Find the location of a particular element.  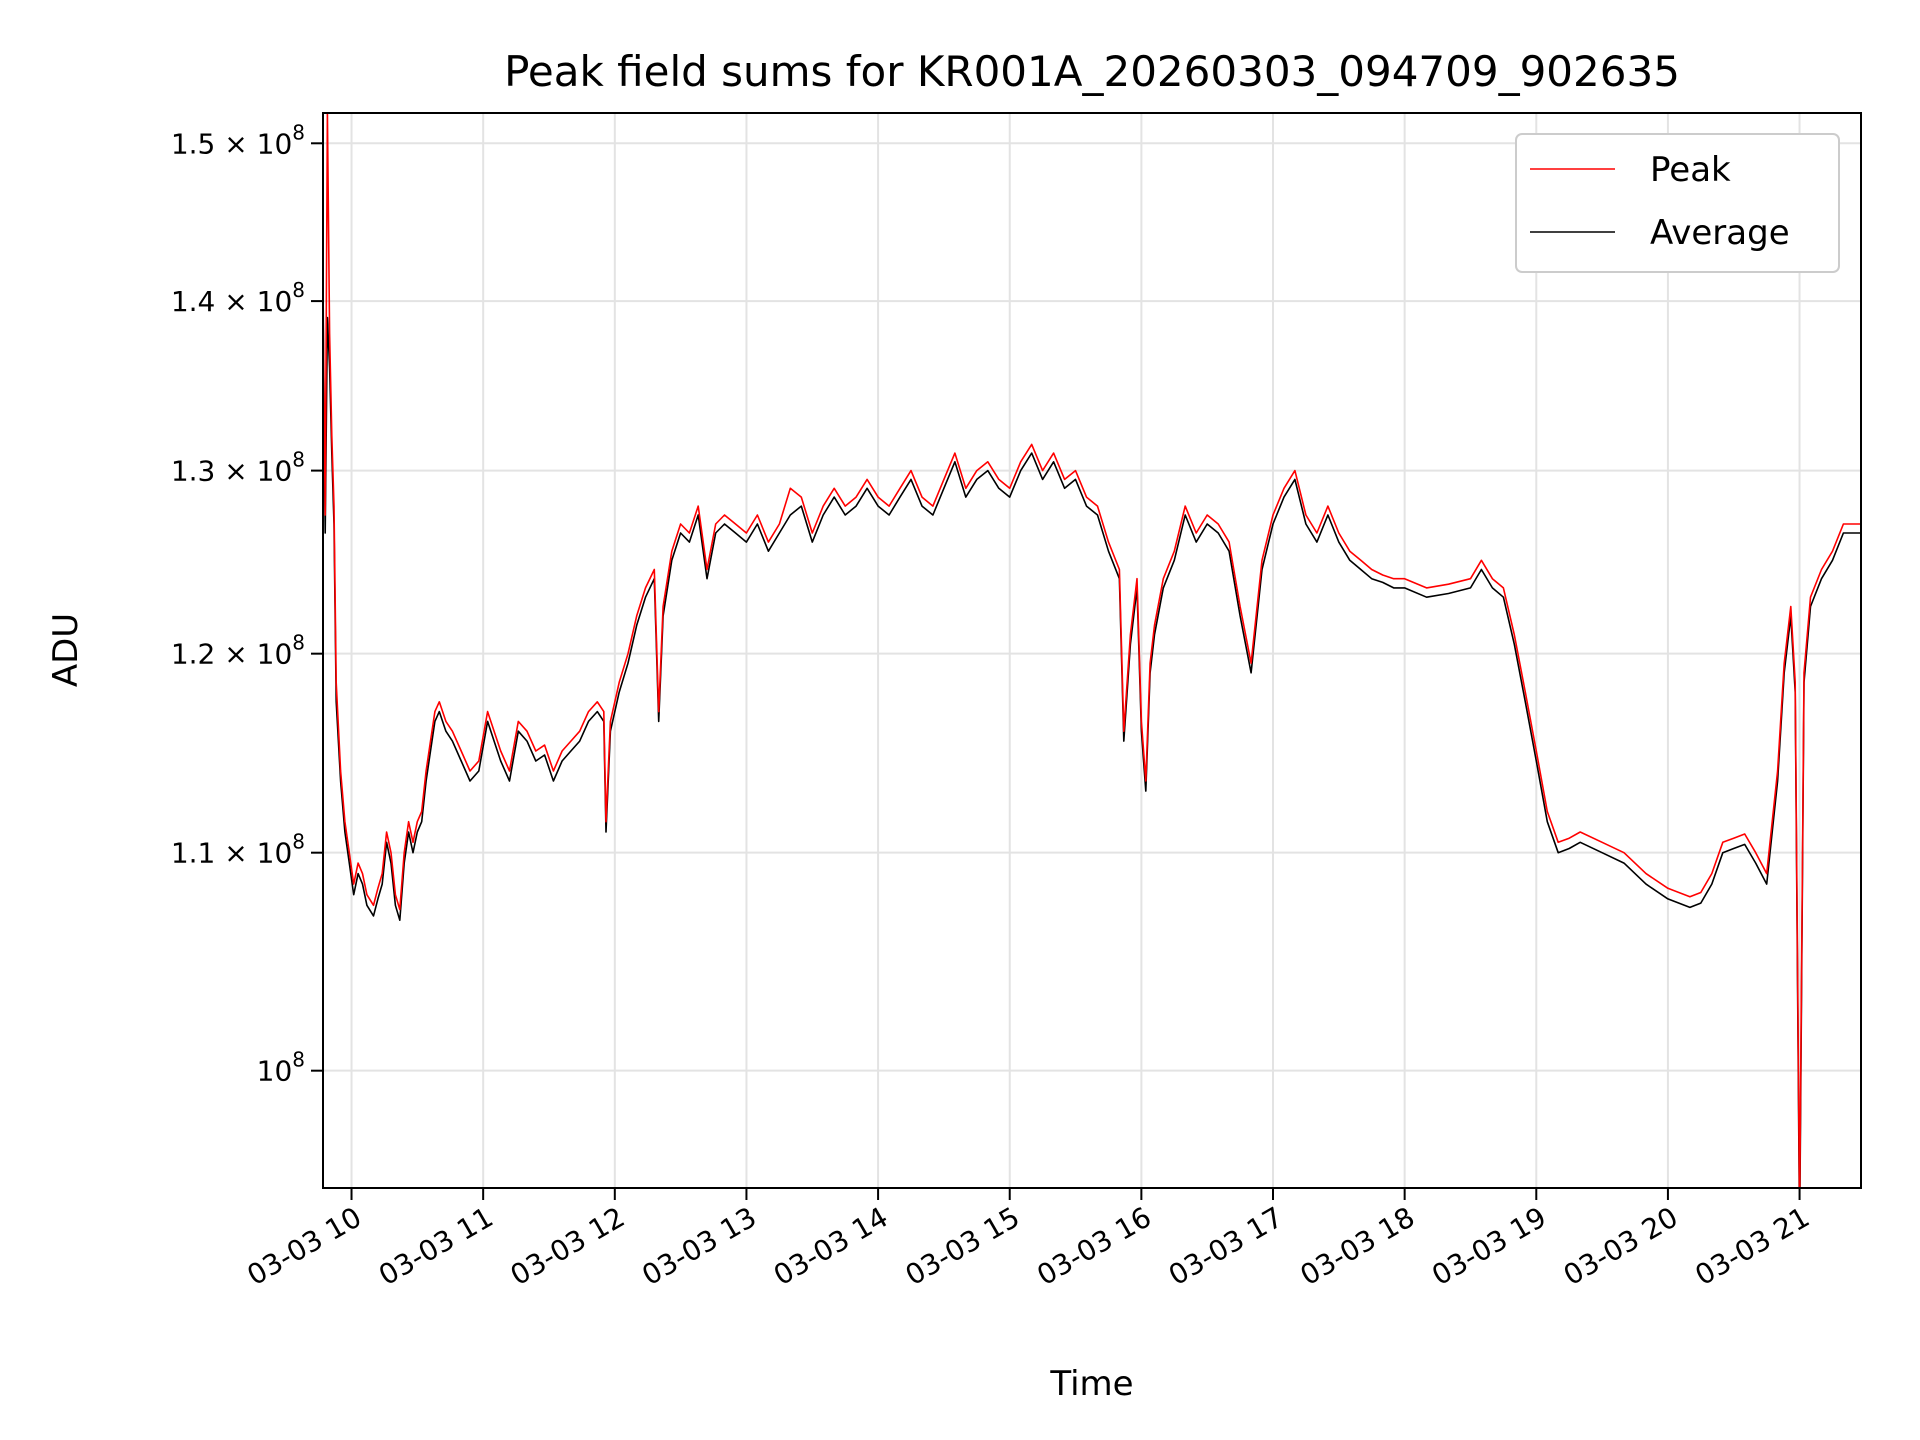

x-axis-label: Time is located at coordinates (1091, 1384).